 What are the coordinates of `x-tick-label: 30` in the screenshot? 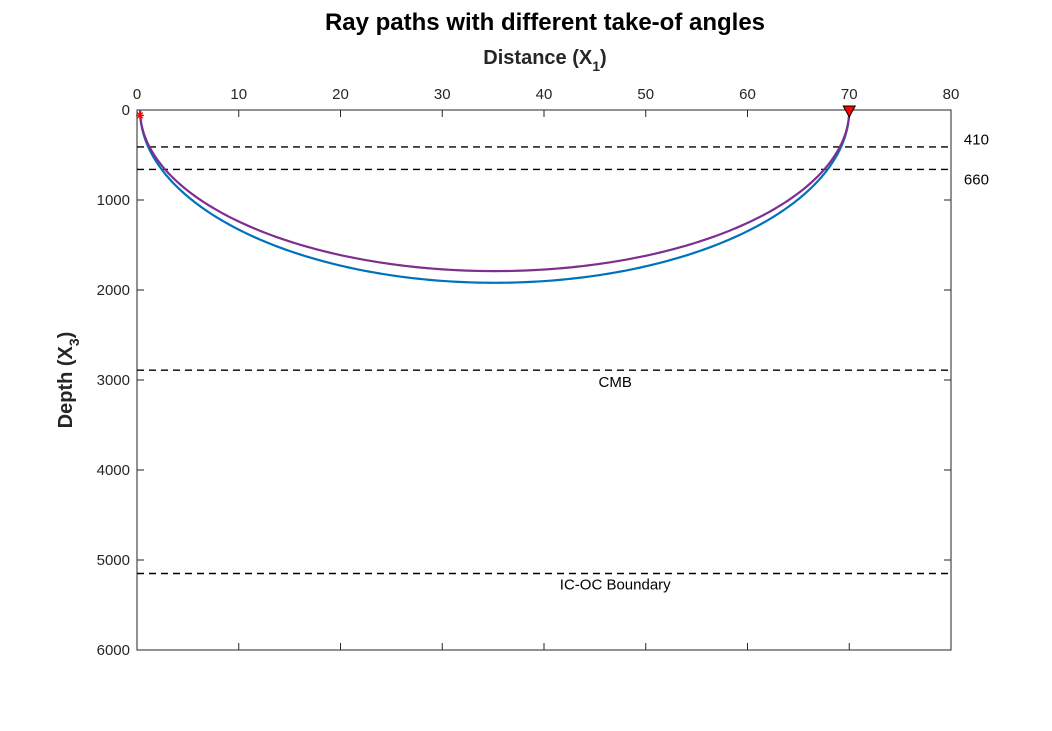 It's located at (442, 94).